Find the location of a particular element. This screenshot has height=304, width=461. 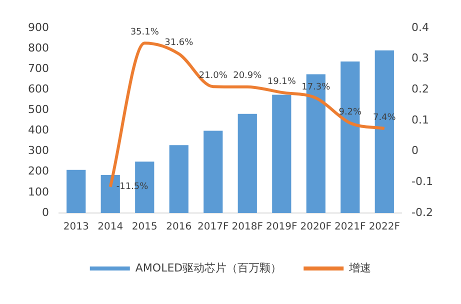

y-tick-label: 700 is located at coordinates (38, 68).